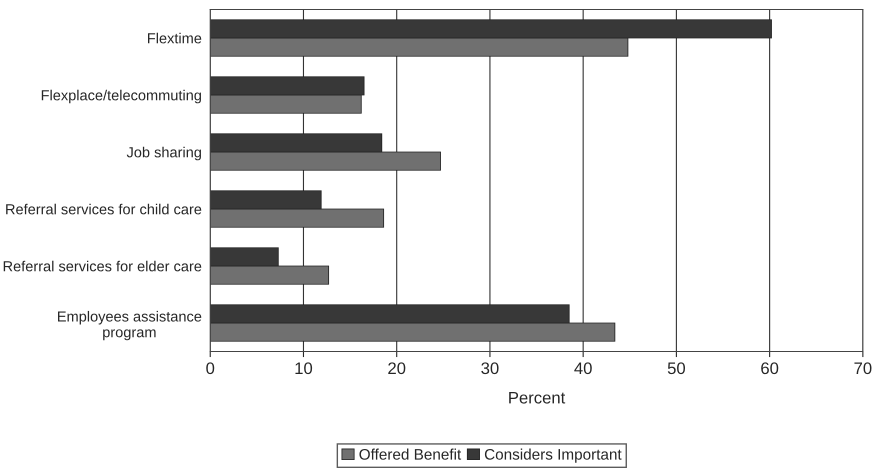 This screenshot has width=876, height=475. I want to click on x-tick-label: 70, so click(863, 368).